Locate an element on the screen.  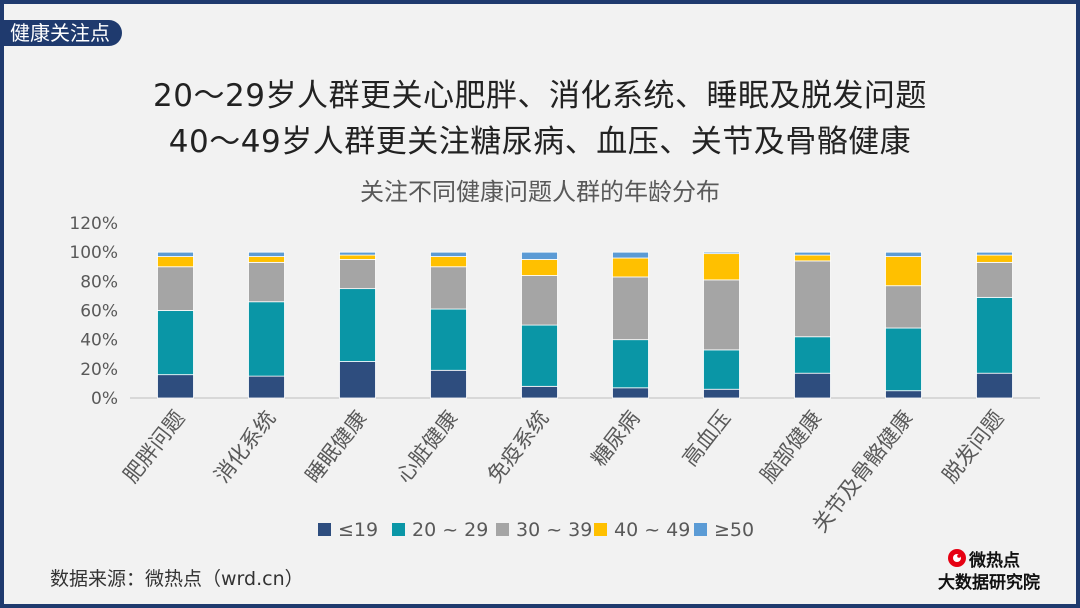
logo-text-primary: 微热点 is located at coordinates (994, 560).